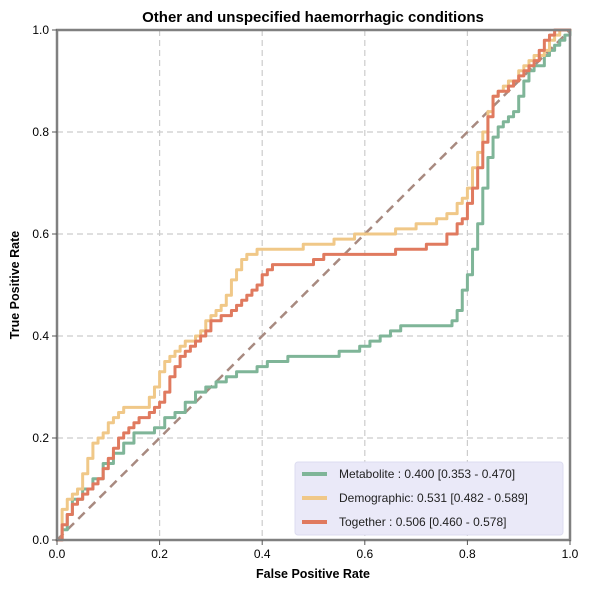 This screenshot has width=591, height=592. Describe the element at coordinates (40, 438) in the screenshot. I see `y-tick-label: 0.2` at that location.